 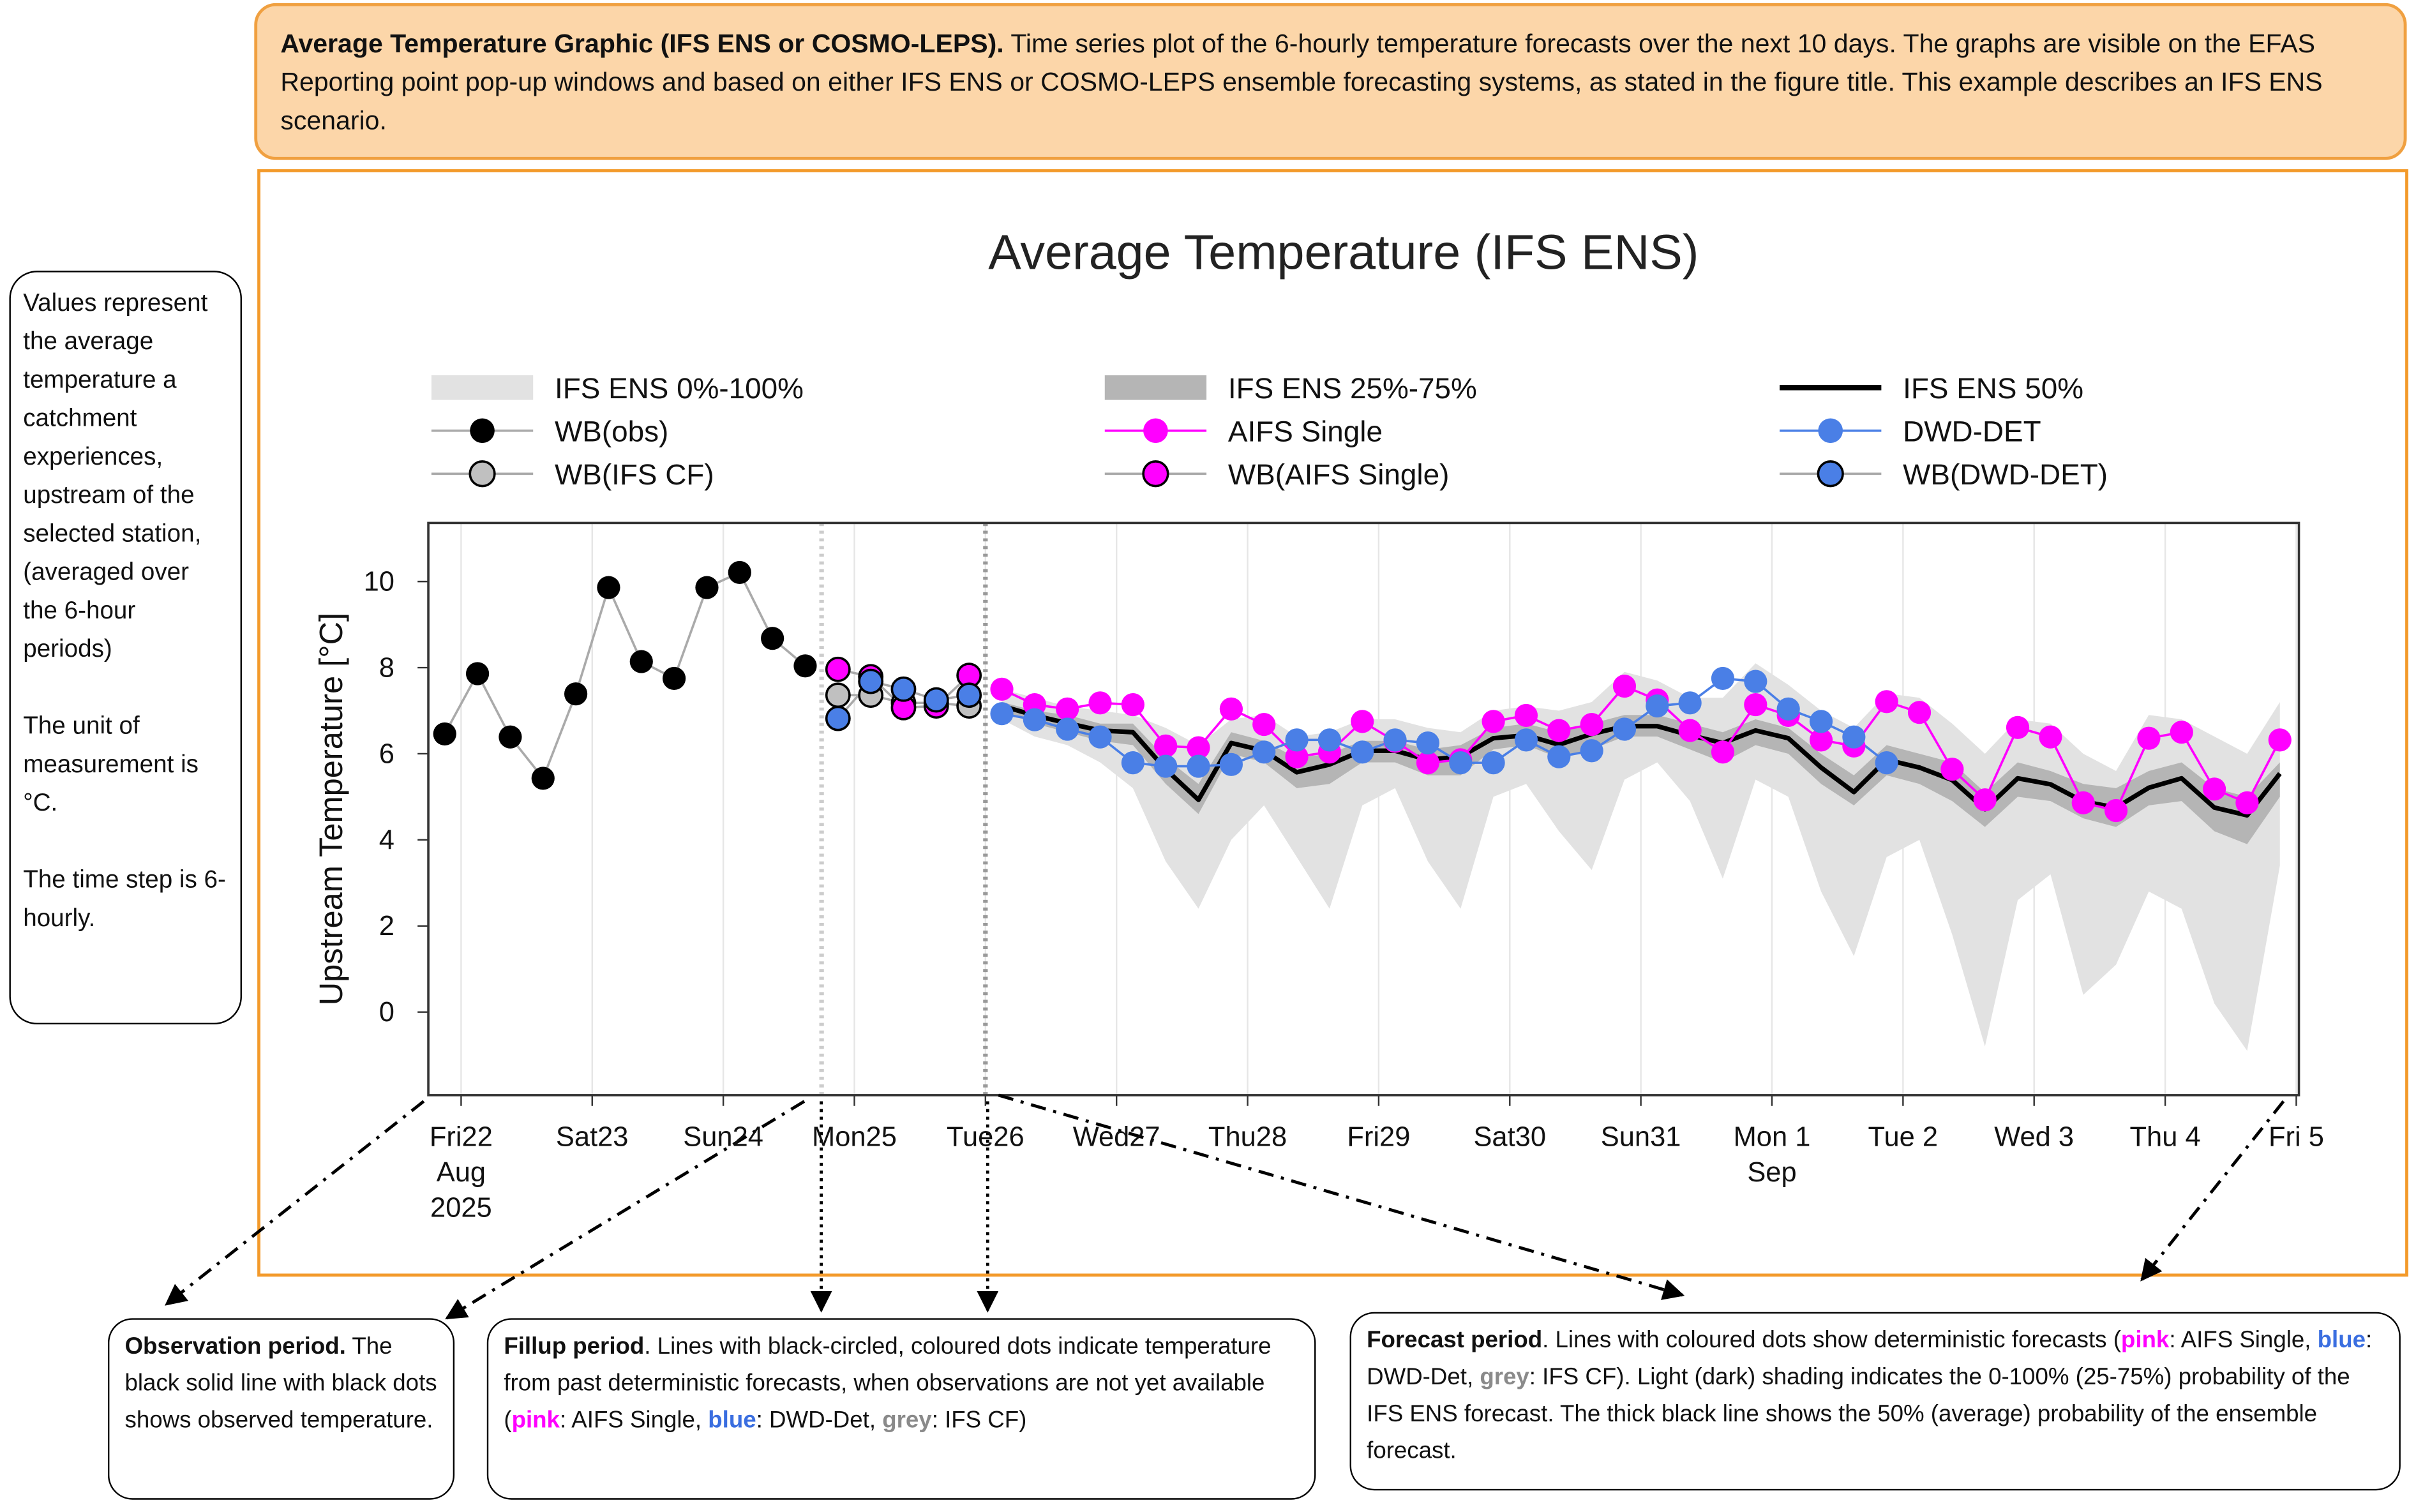 What do you see at coordinates (2006, 474) in the screenshot?
I see `legend-label: WB(DWD-DET)` at bounding box center [2006, 474].